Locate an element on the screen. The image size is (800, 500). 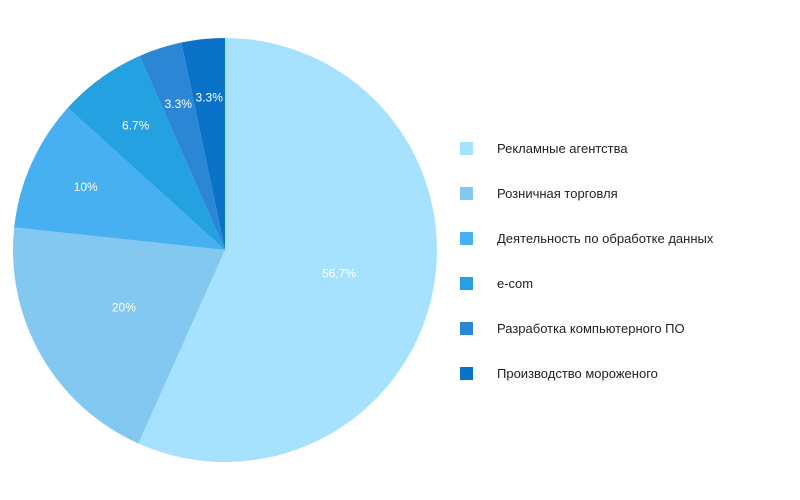
legend-item-2: Розничная торговля is located at coordinates (586, 193).